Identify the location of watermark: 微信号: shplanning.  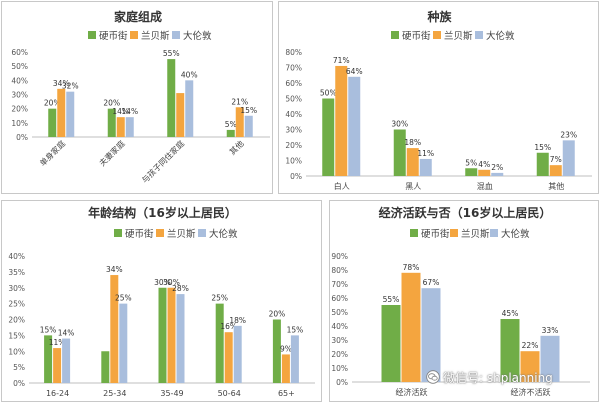
(489, 377).